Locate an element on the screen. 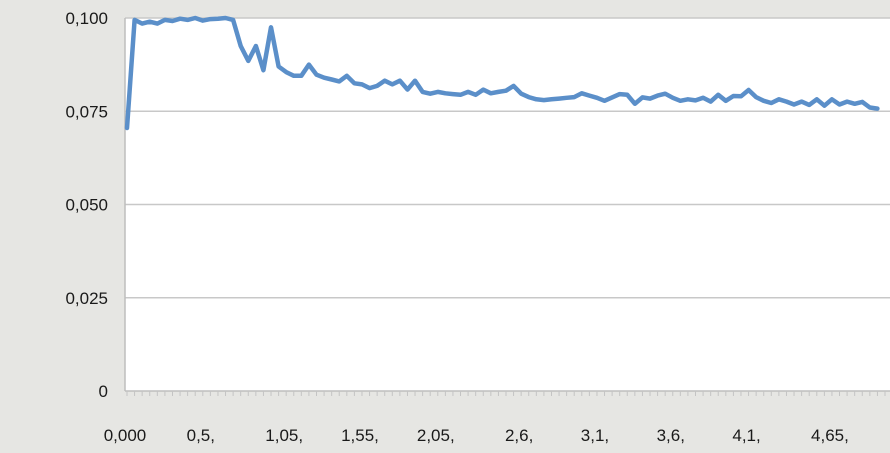 This screenshot has height=453, width=890. x-tick-label: 1,05, is located at coordinates (284, 435).